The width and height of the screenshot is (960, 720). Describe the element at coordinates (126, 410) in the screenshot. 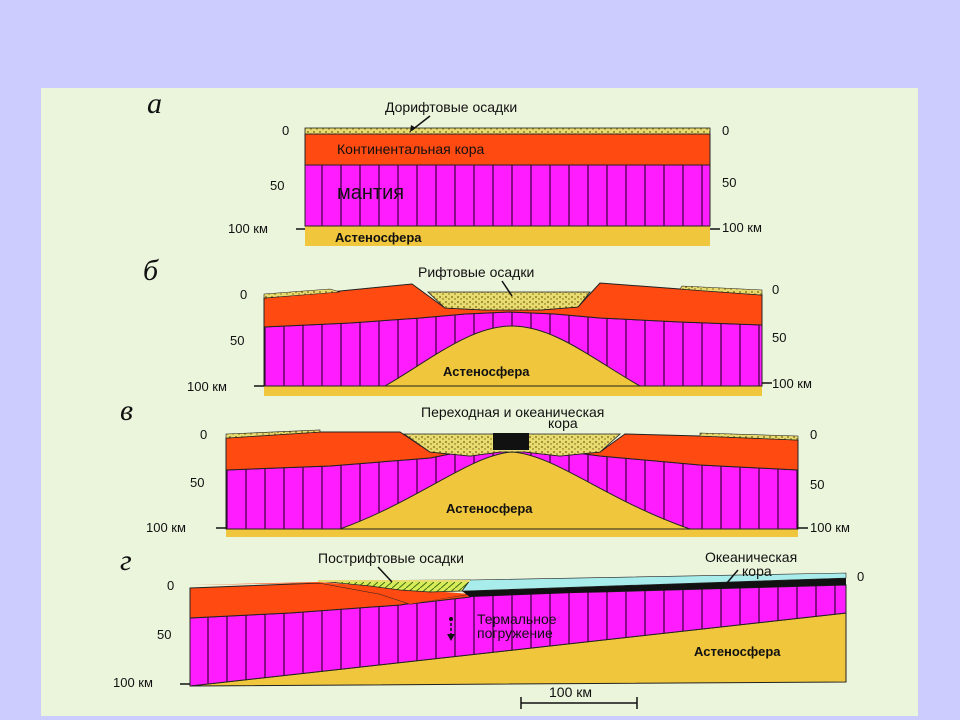

I see `stage-v-letter: в` at that location.